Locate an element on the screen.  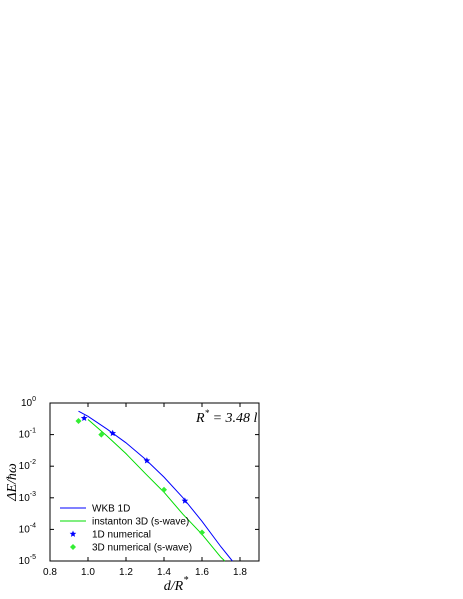
series-line is located at coordinates (155, 486).